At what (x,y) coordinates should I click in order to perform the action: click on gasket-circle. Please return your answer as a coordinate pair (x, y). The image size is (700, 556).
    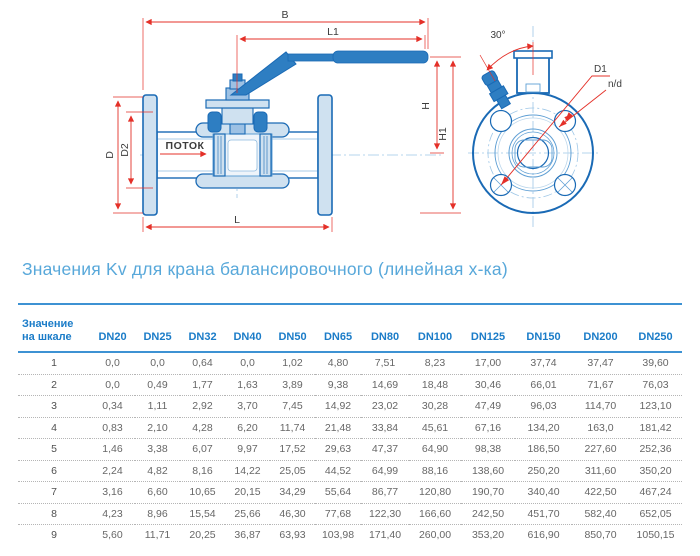
    Looking at the image, I should click on (533, 153).